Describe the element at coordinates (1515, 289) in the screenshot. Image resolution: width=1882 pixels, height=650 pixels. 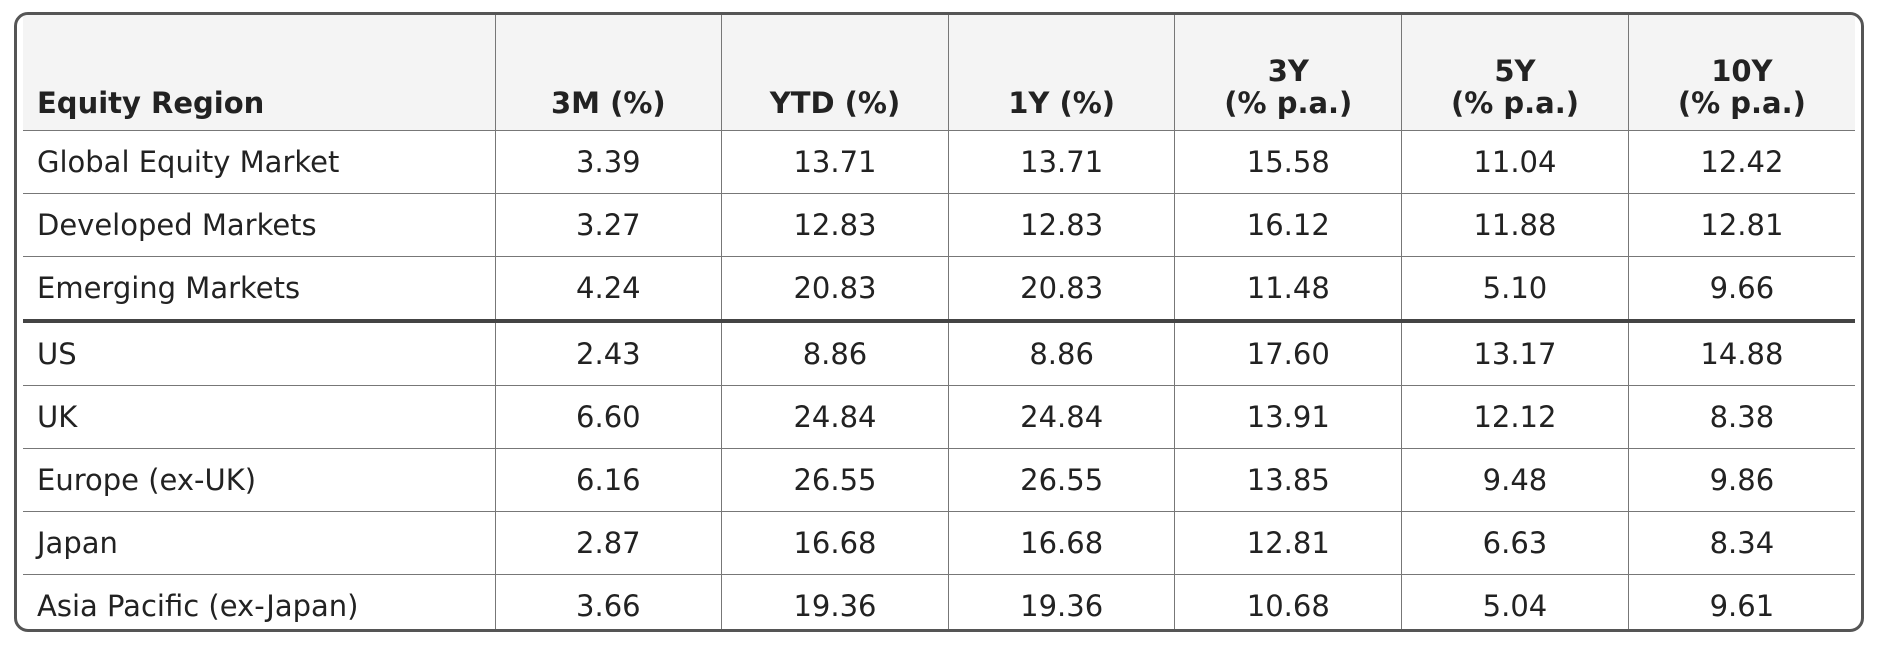
I see `value-cell: 5.10` at that location.